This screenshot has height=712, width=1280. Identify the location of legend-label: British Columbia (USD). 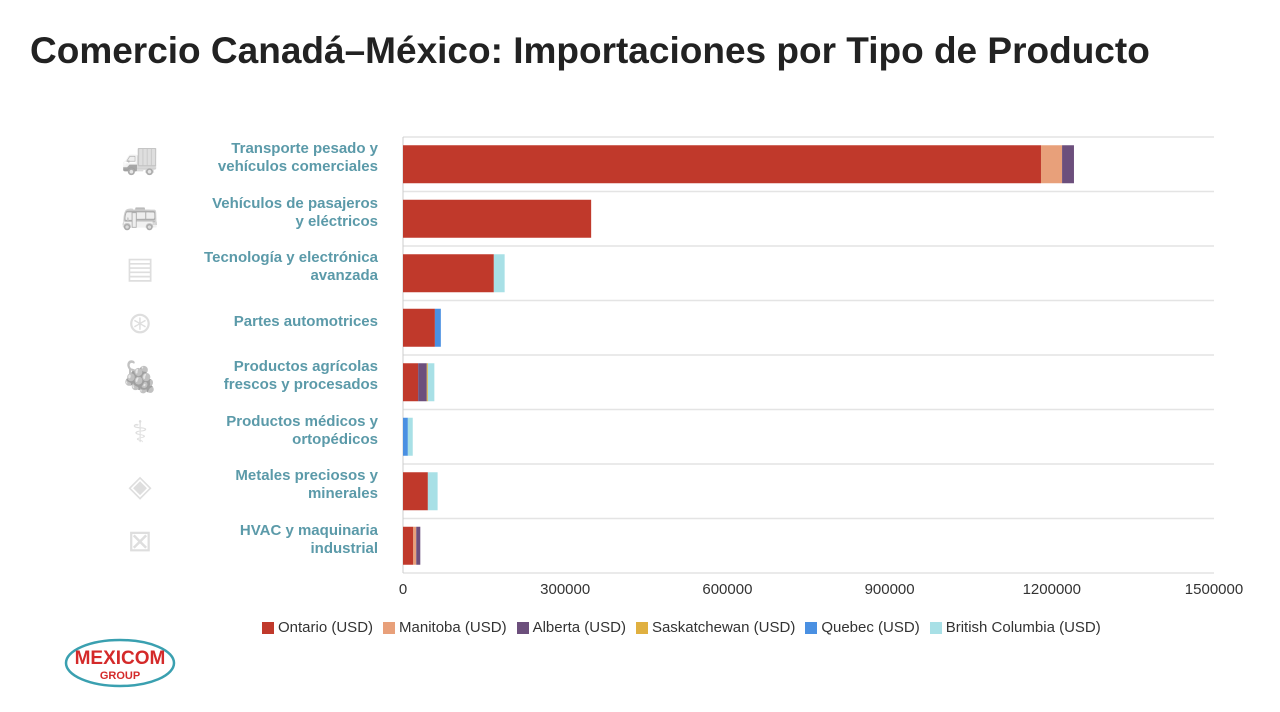
(1023, 627).